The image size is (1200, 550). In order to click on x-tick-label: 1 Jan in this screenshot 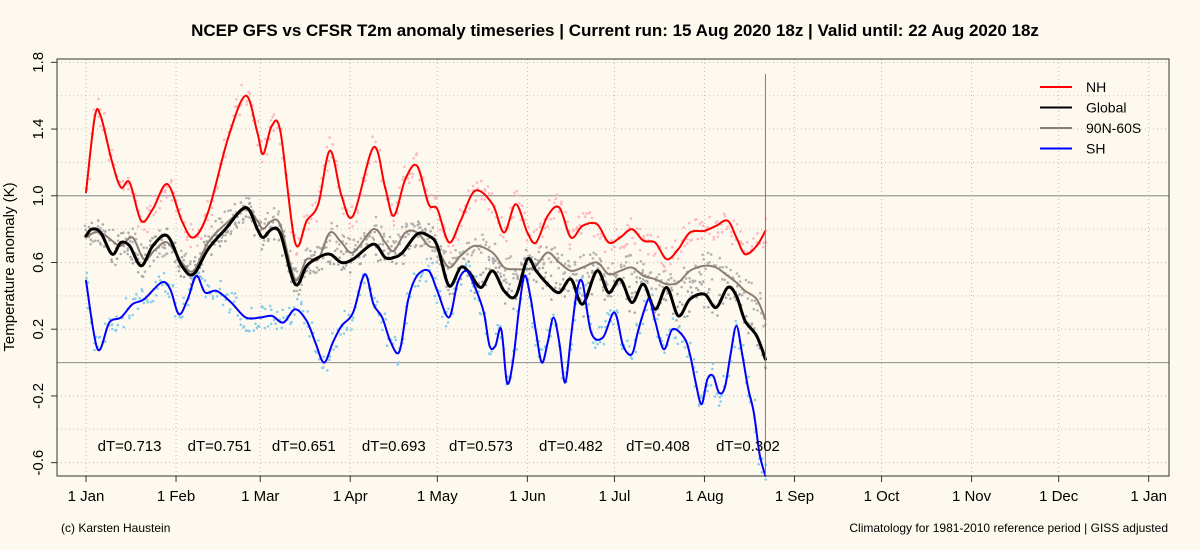, I will do `click(86, 496)`.